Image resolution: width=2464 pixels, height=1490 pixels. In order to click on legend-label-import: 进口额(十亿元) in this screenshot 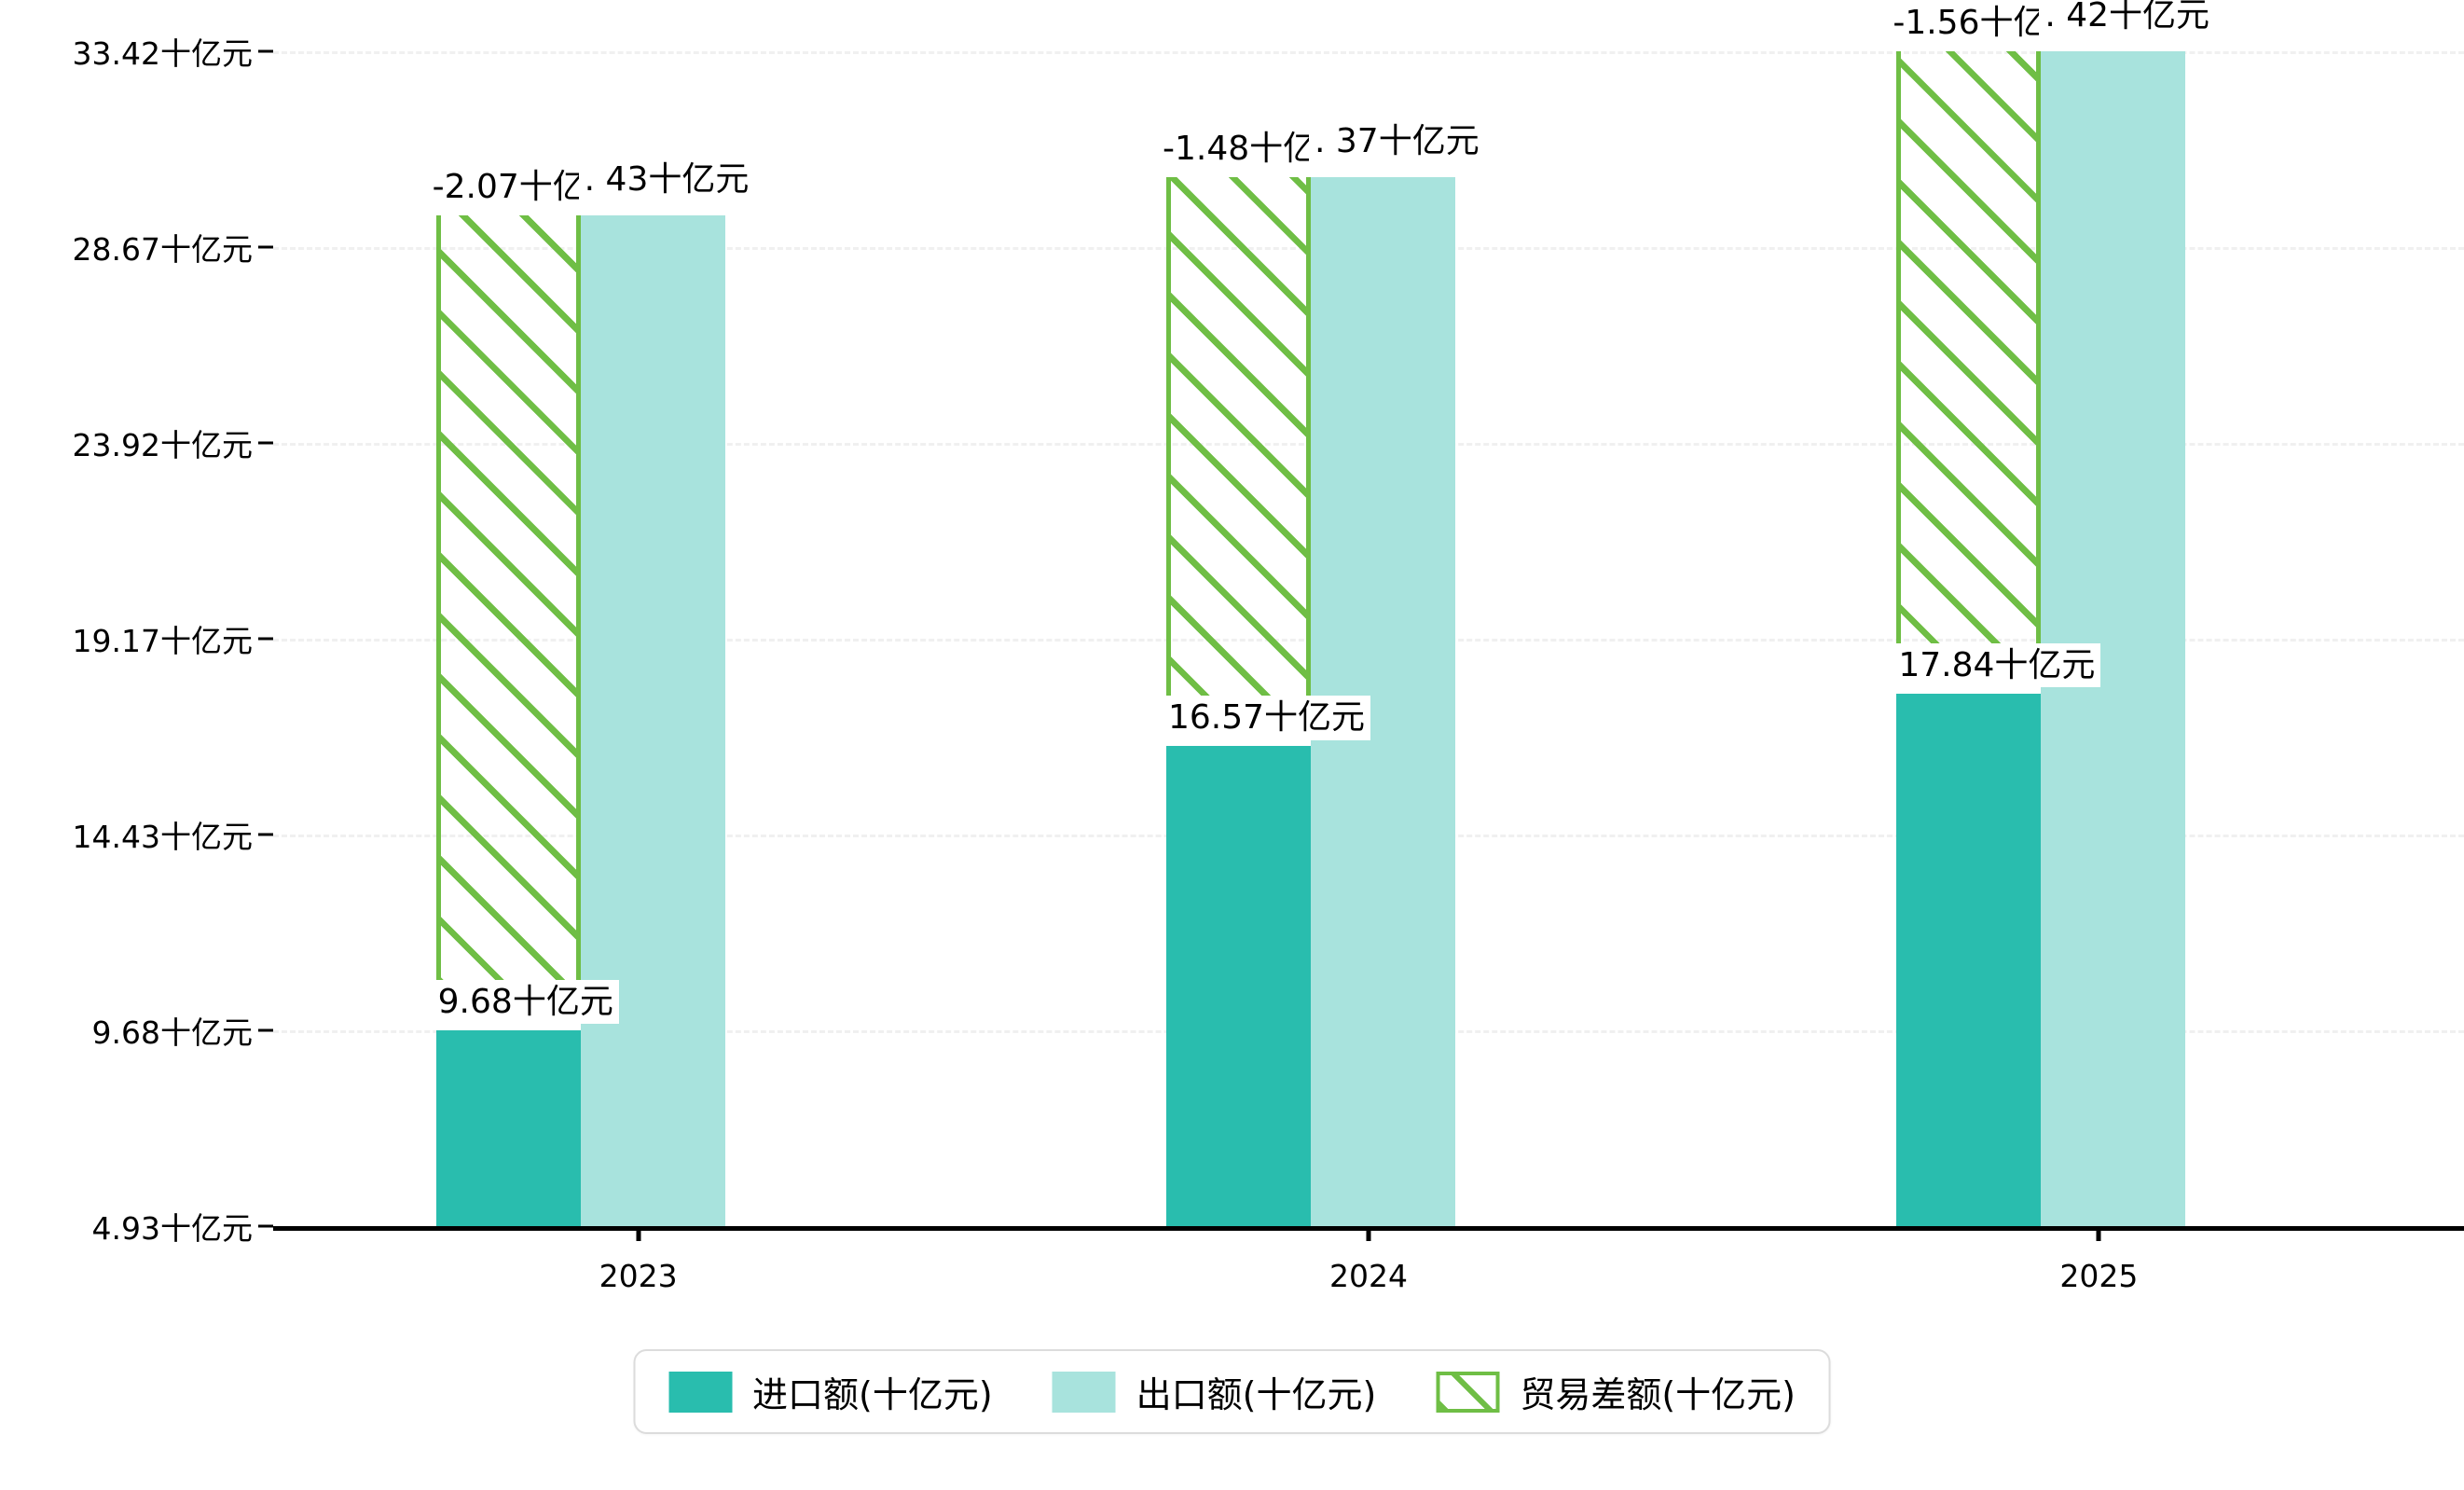, I will do `click(873, 1394)`.